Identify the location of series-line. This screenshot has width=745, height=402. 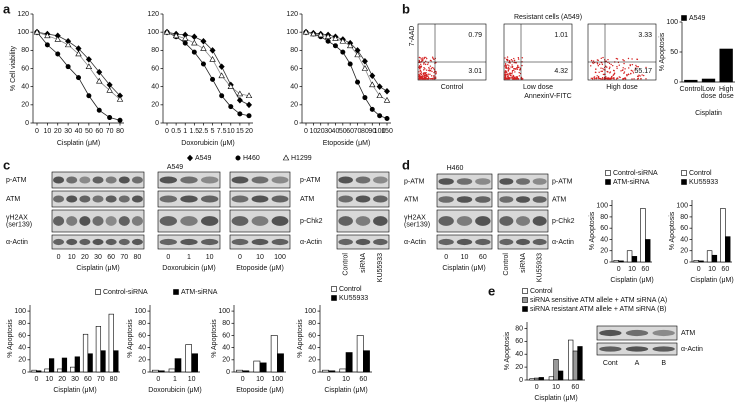
(78, 65).